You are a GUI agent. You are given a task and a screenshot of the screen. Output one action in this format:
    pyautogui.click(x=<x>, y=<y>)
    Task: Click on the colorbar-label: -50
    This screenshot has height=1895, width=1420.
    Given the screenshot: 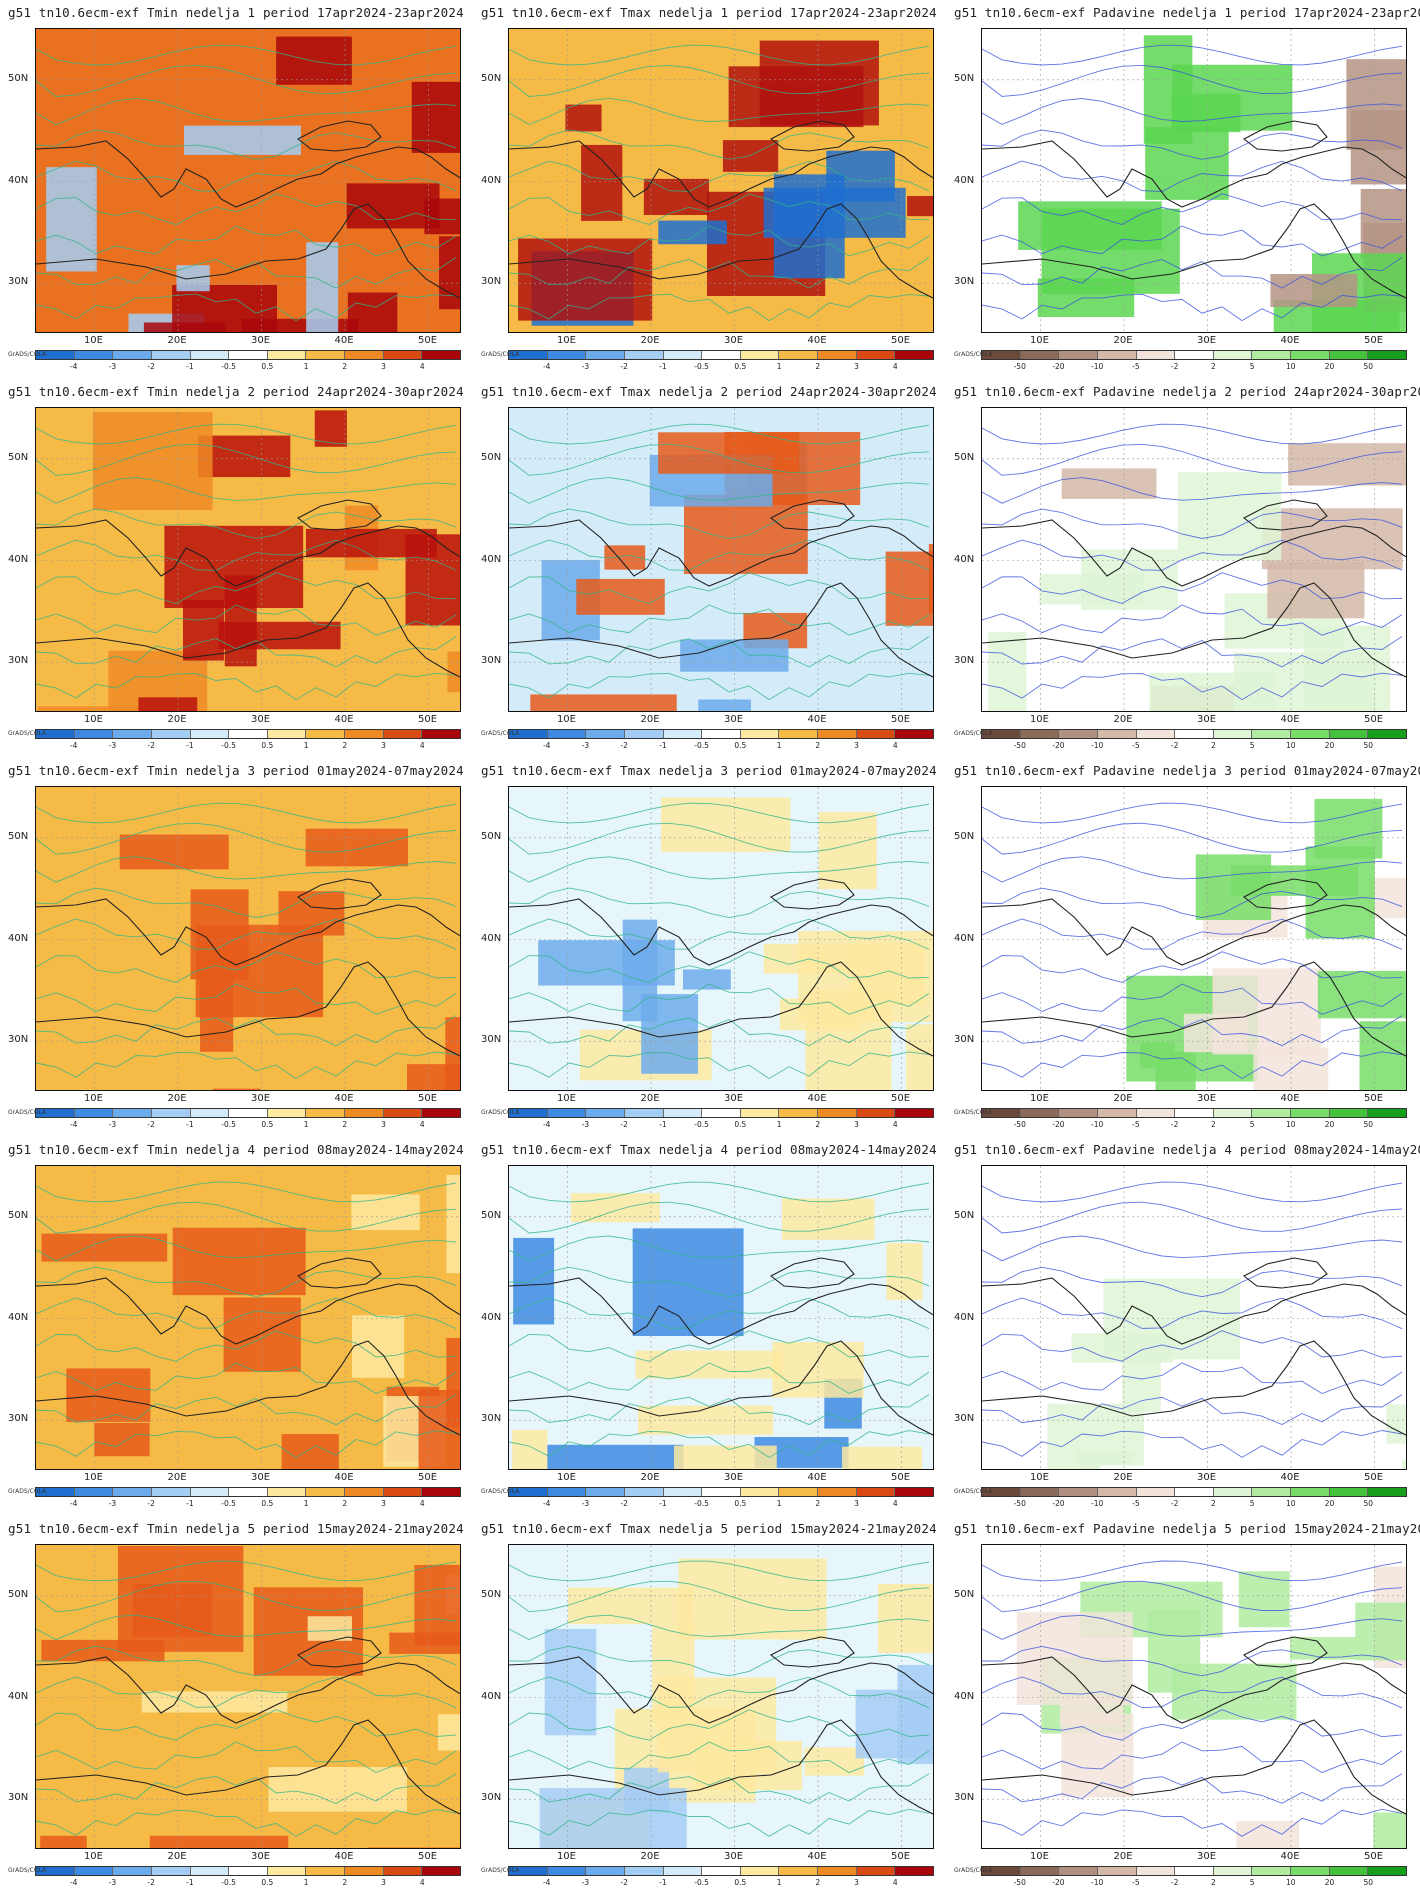 What is the action you would take?
    pyautogui.click(x=1019, y=1124)
    